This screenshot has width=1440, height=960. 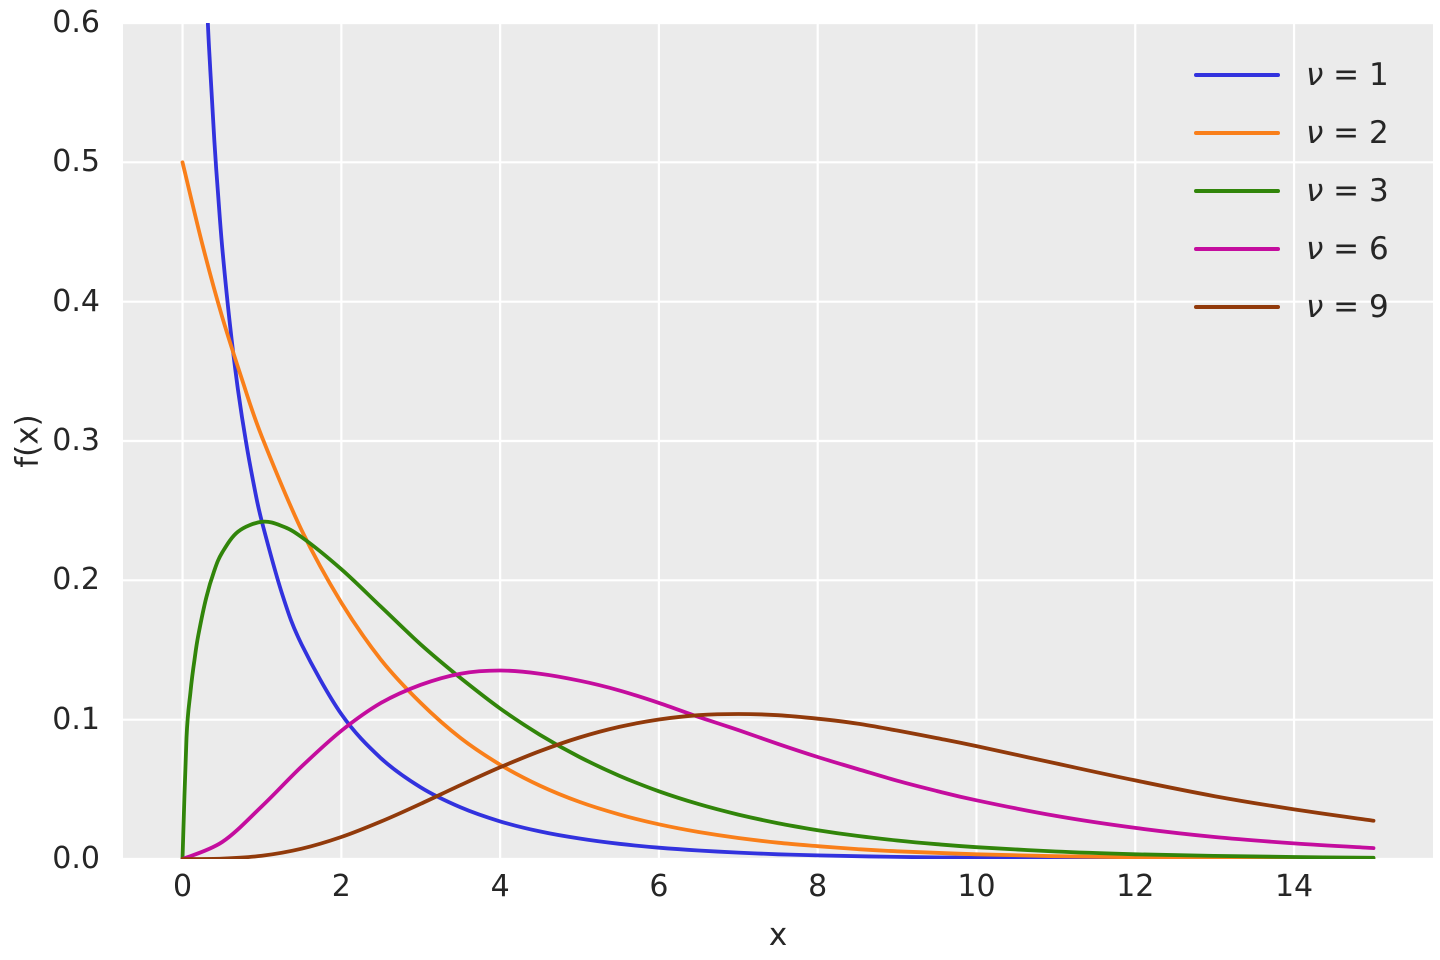 What do you see at coordinates (778, 935) in the screenshot?
I see `x-axis-label: x` at bounding box center [778, 935].